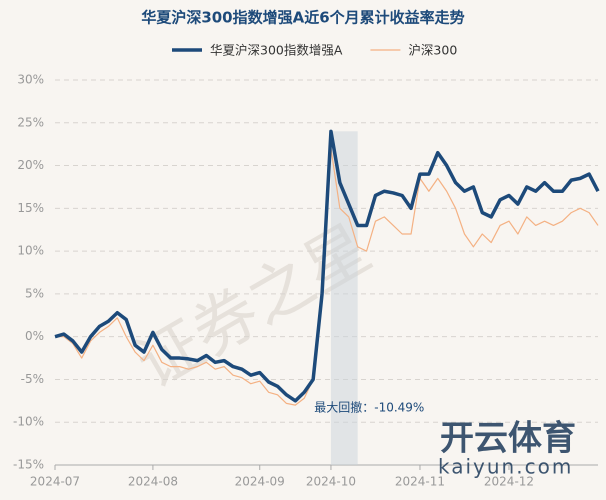  What do you see at coordinates (276, 50) in the screenshot?
I see `legend-label: 华夏沪深300指数增强A` at bounding box center [276, 50].